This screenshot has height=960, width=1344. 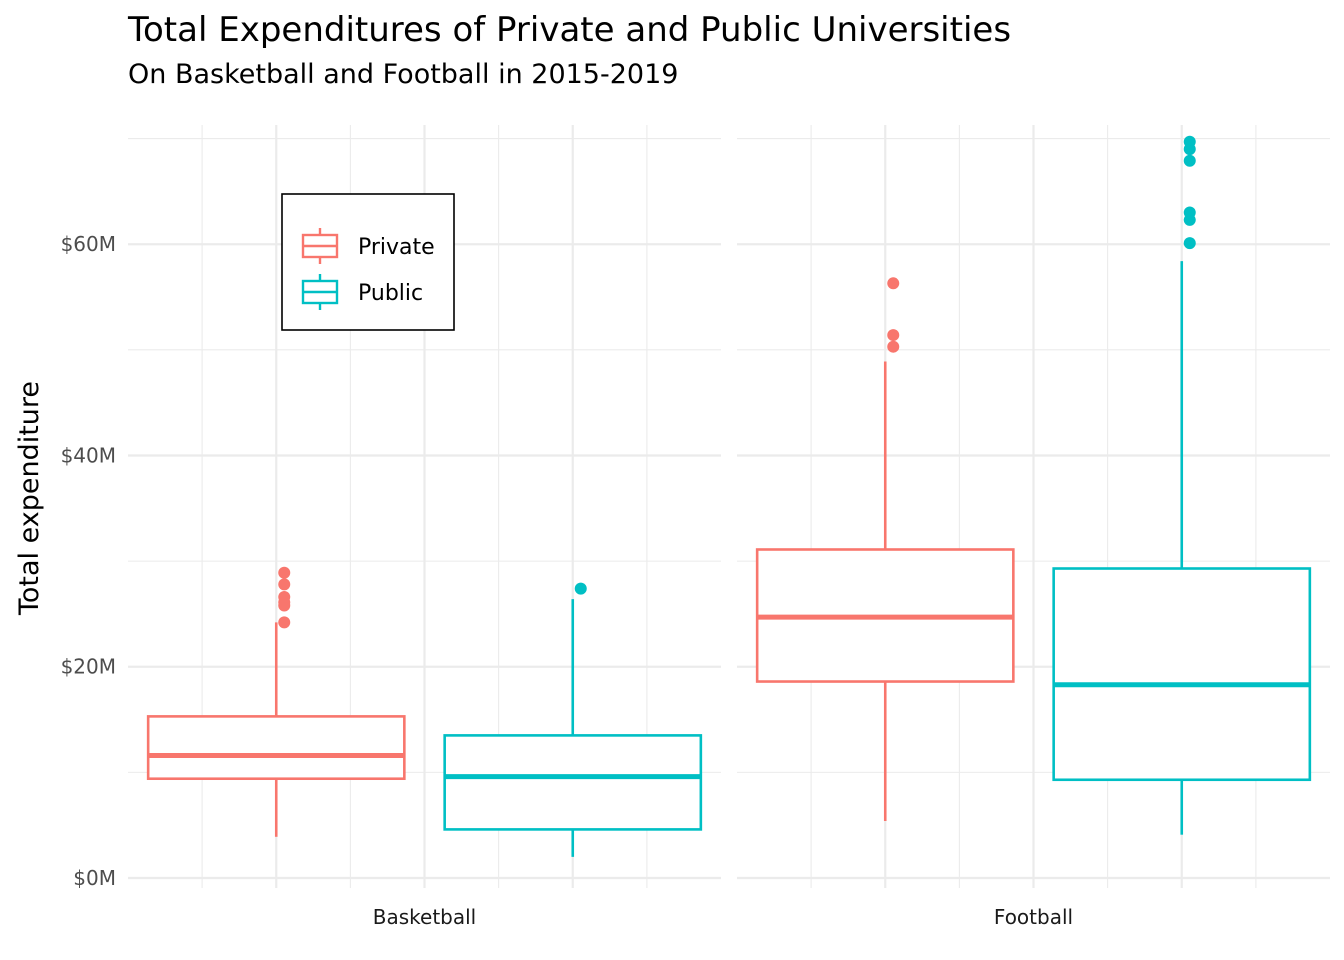 What do you see at coordinates (390, 293) in the screenshot?
I see `legend-label-public: Public` at bounding box center [390, 293].